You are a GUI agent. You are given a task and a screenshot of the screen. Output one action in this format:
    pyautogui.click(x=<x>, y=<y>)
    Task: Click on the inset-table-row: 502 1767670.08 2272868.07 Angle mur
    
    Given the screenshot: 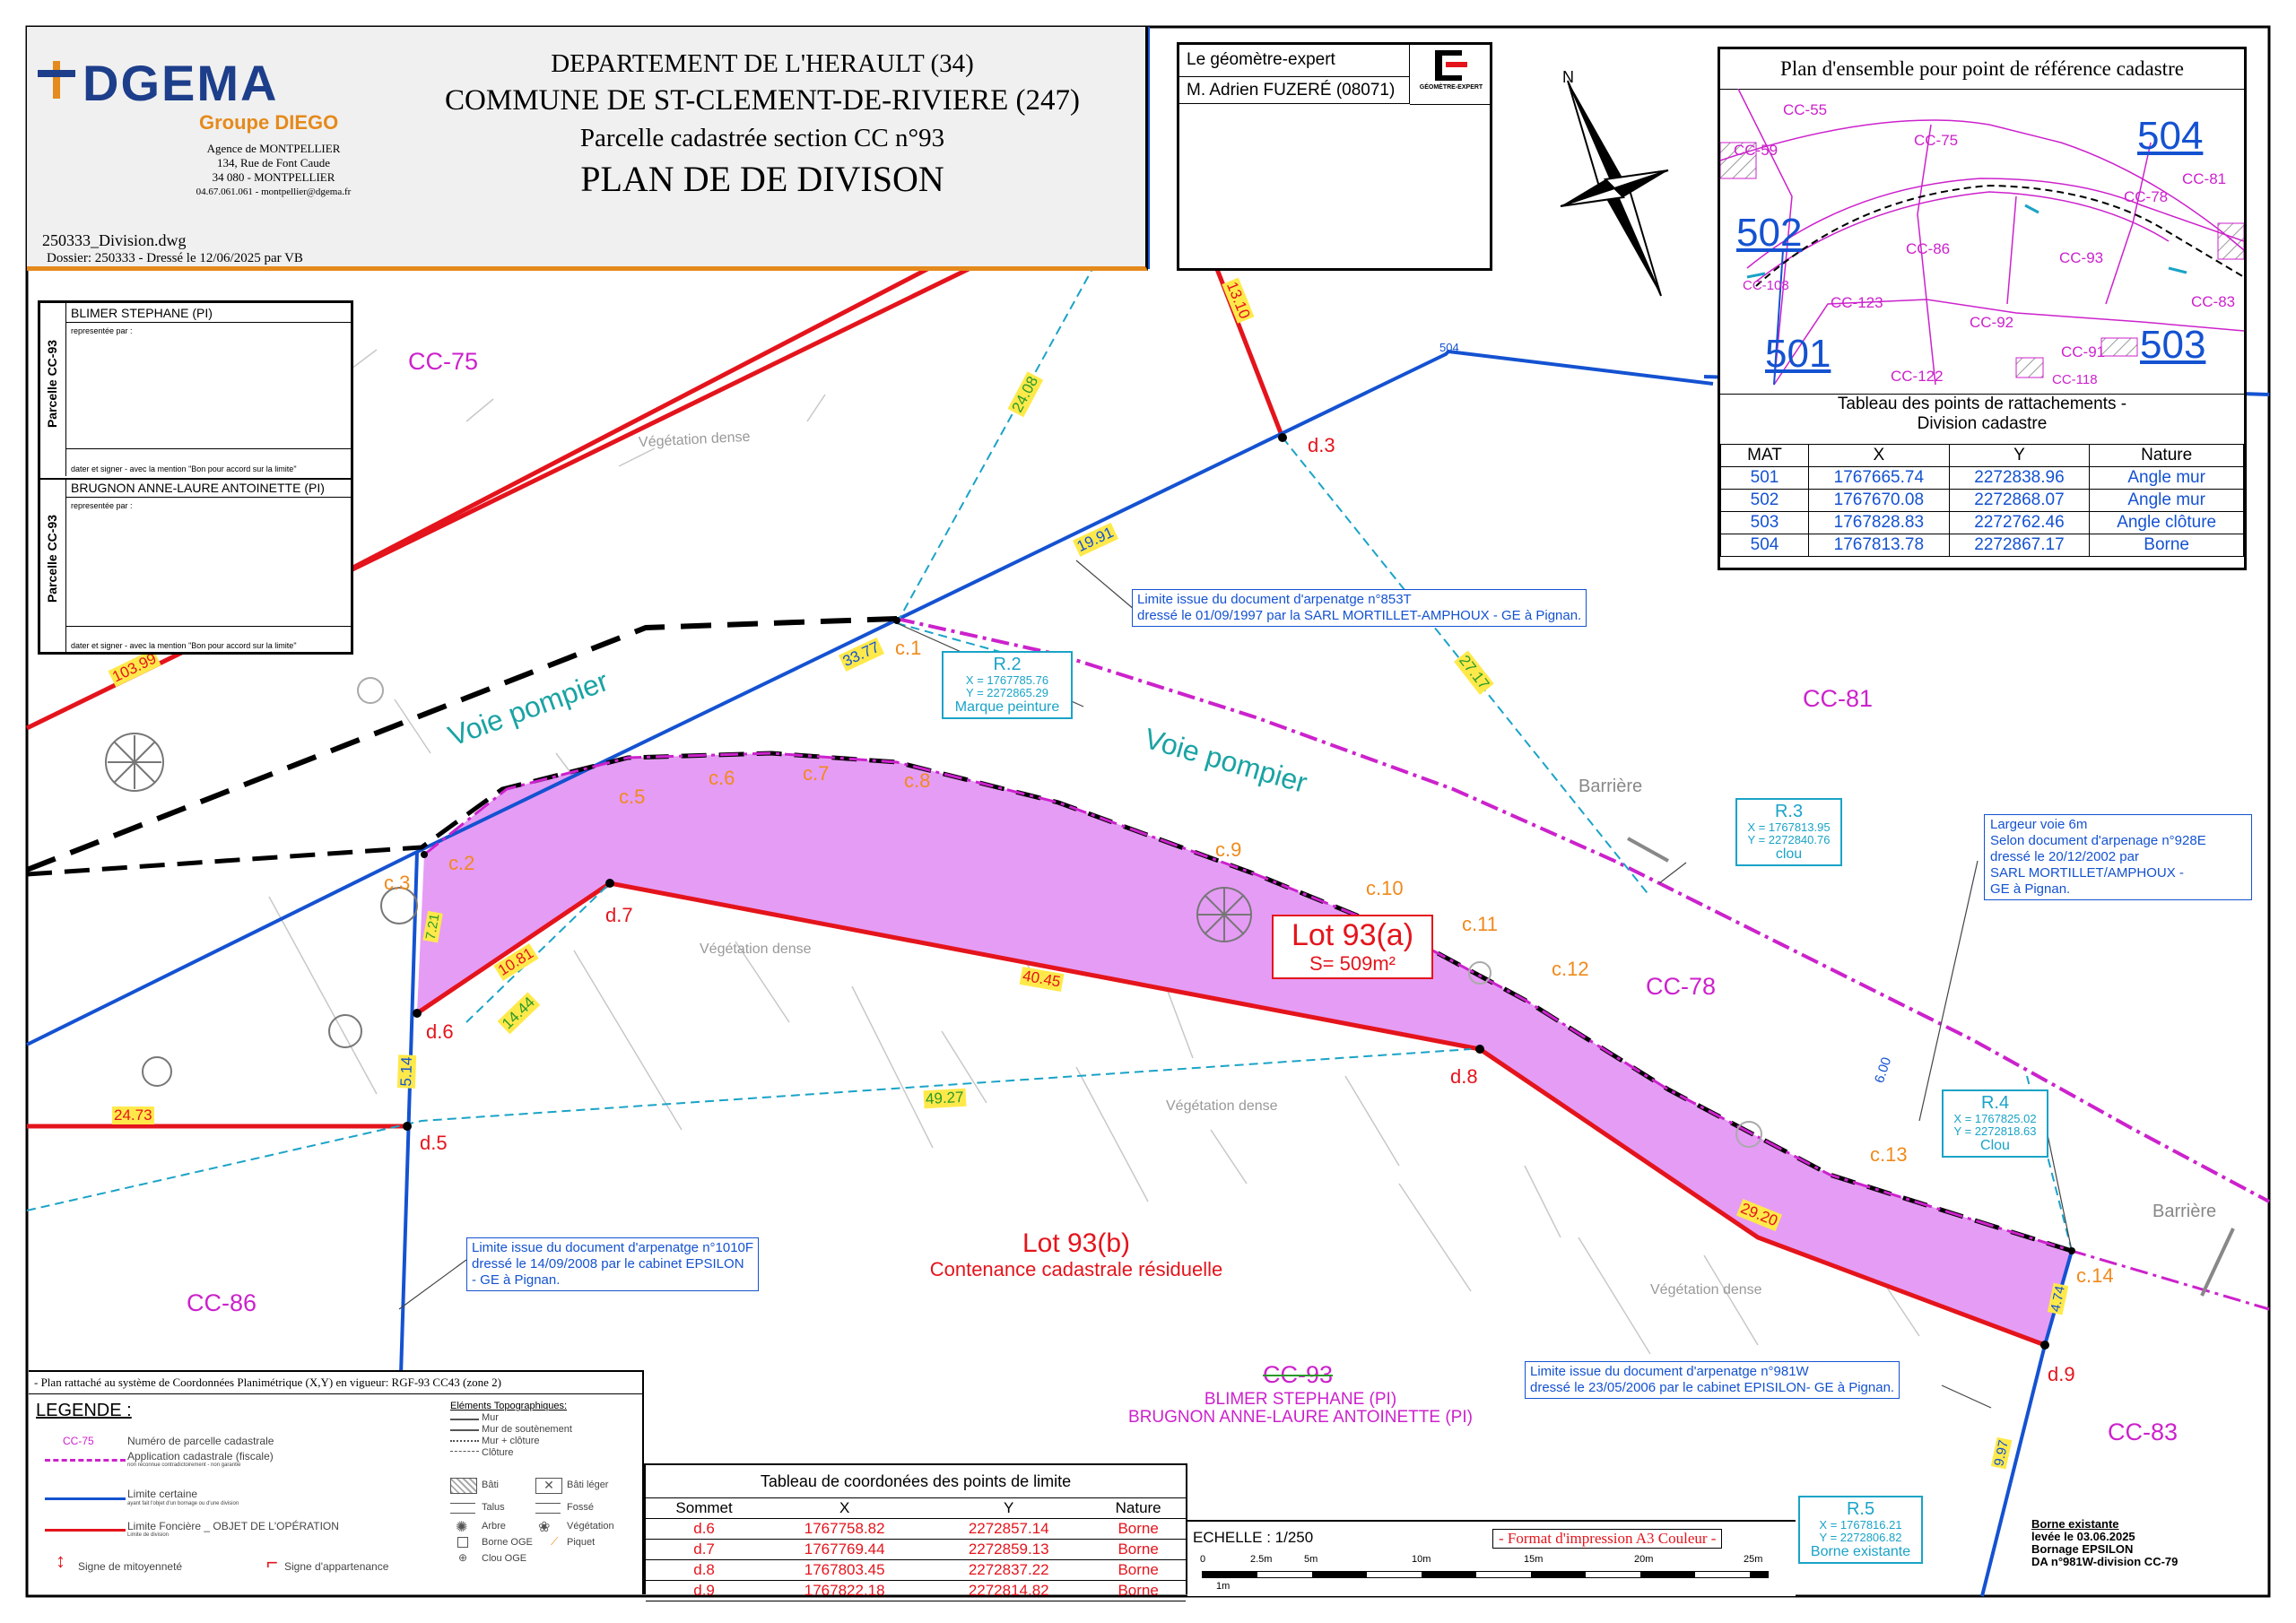 What is the action you would take?
    pyautogui.click(x=1982, y=500)
    